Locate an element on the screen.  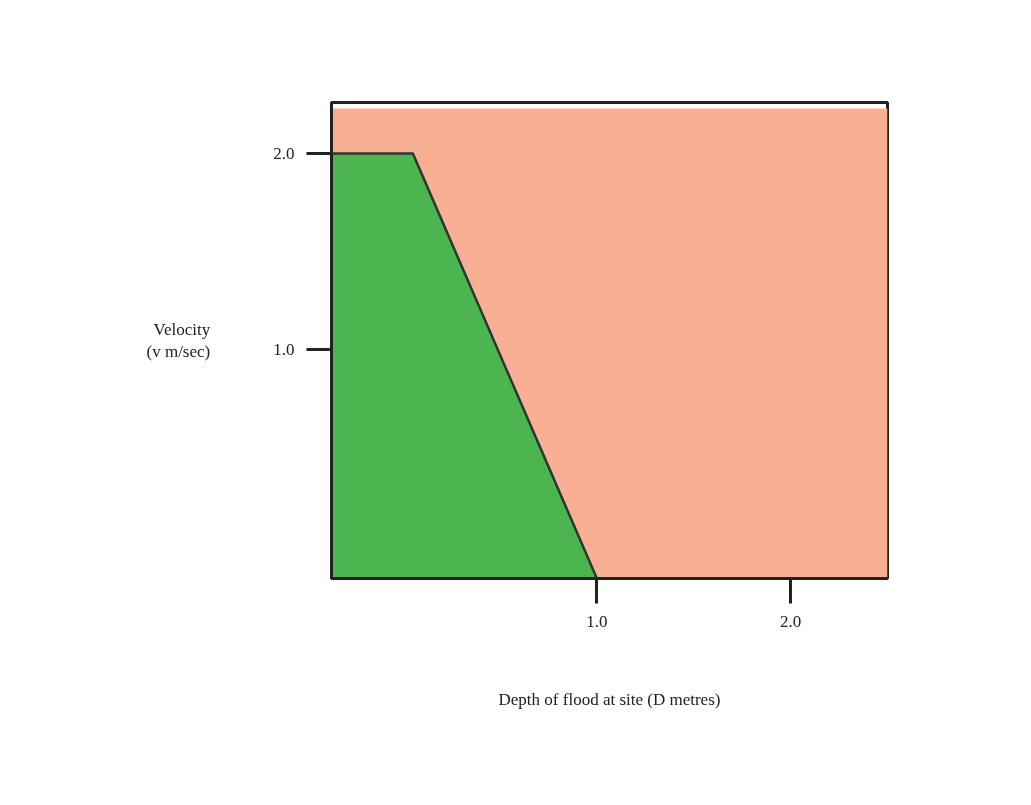
y-axis-title: Velocity (v m/sec) is located at coordinates (178, 340).